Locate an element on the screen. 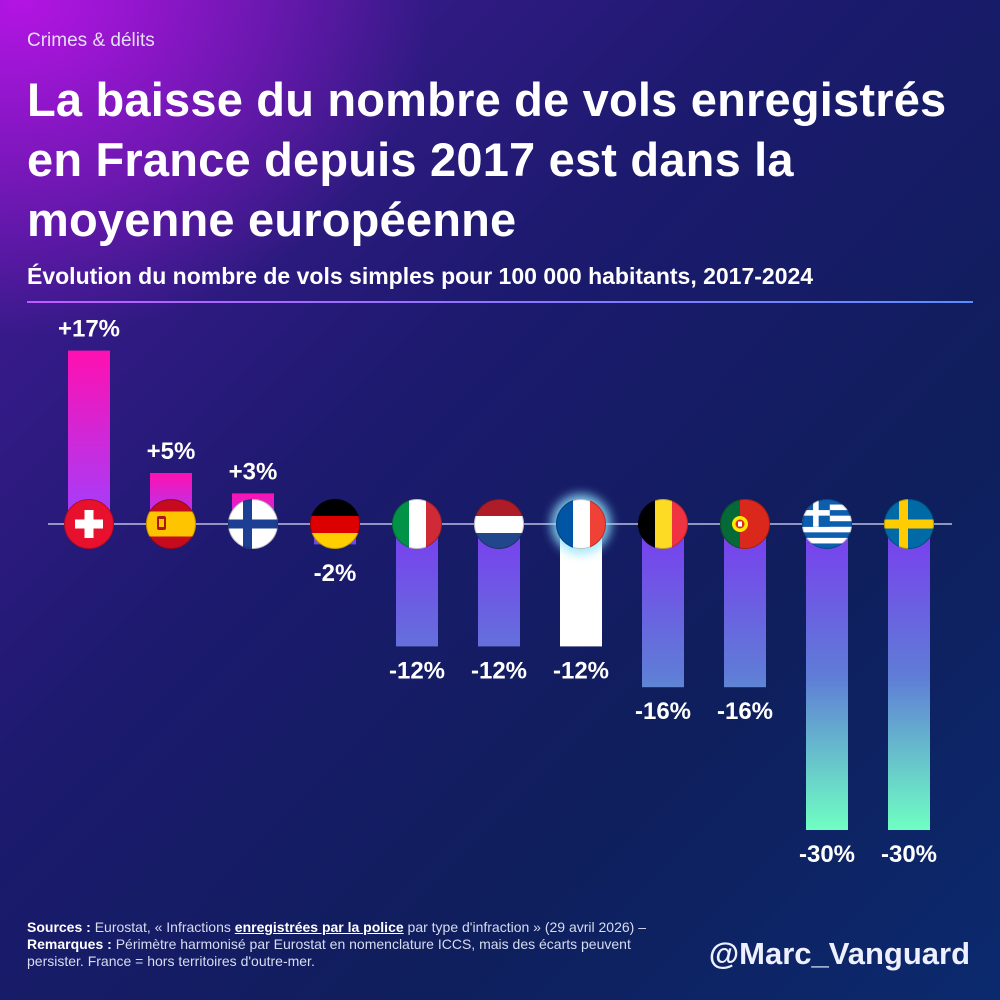 This screenshot has height=1000, width=1000. flag-france-icon is located at coordinates (581, 524).